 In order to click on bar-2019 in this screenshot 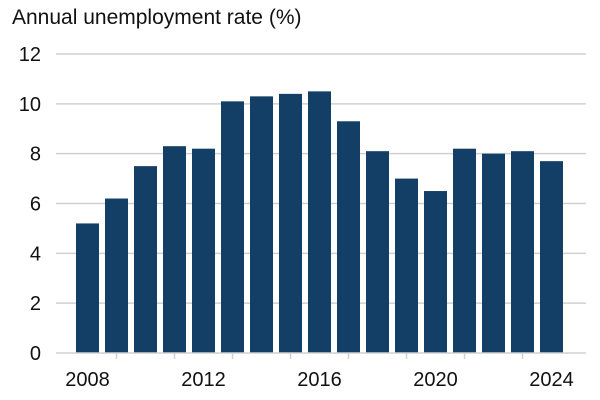, I will do `click(406, 265)`.